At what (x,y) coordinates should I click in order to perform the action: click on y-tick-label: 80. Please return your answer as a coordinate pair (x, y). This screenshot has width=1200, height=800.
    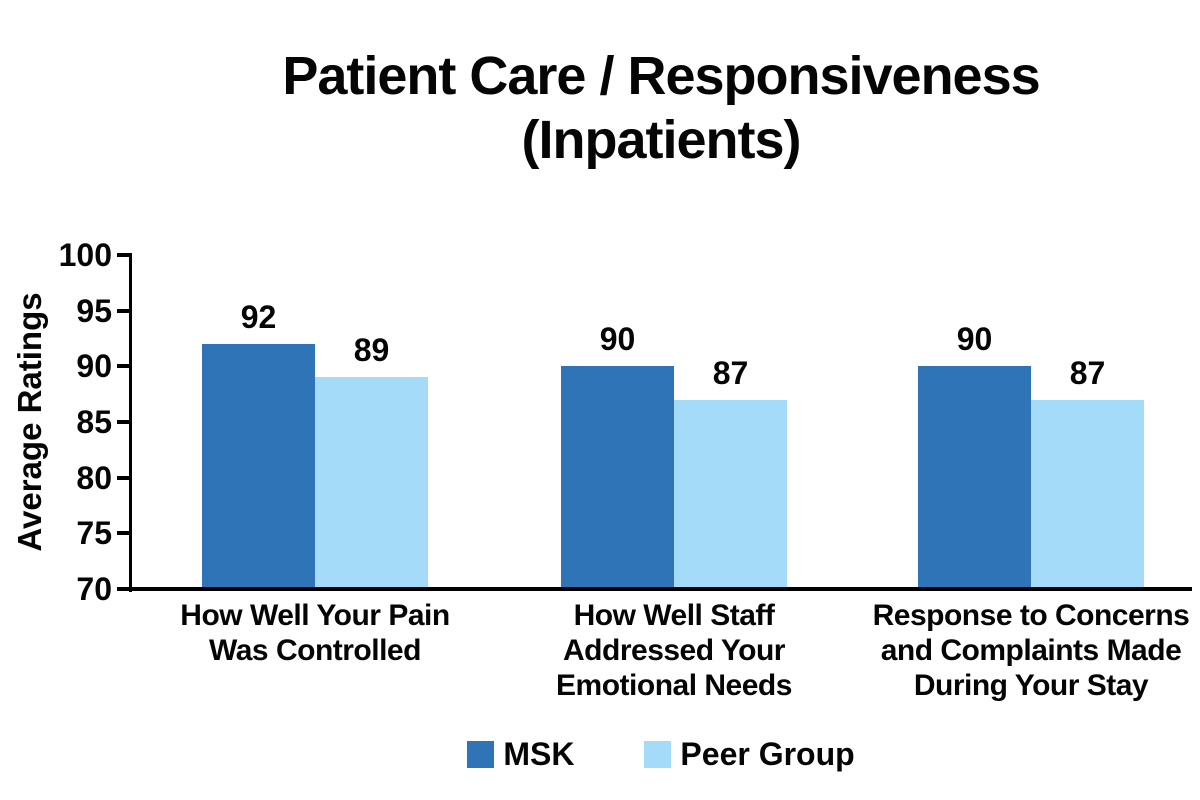
    Looking at the image, I should click on (94, 477).